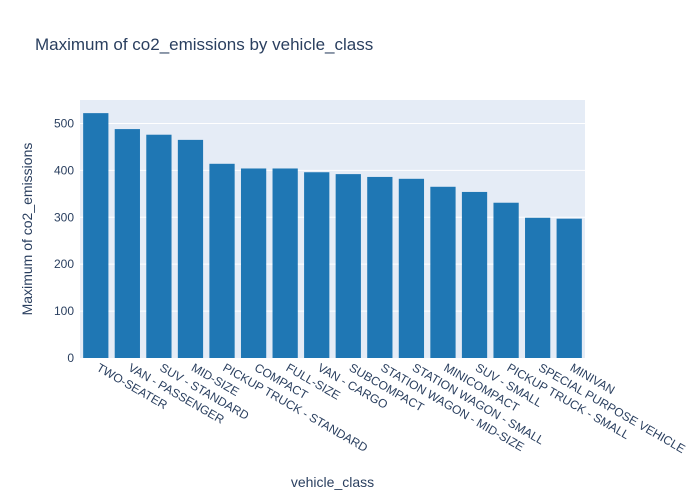 The image size is (700, 500). What do you see at coordinates (612, 408) in the screenshot?
I see `x-tick-label: SPECIAL PURPOSE VEHICLE` at bounding box center [612, 408].